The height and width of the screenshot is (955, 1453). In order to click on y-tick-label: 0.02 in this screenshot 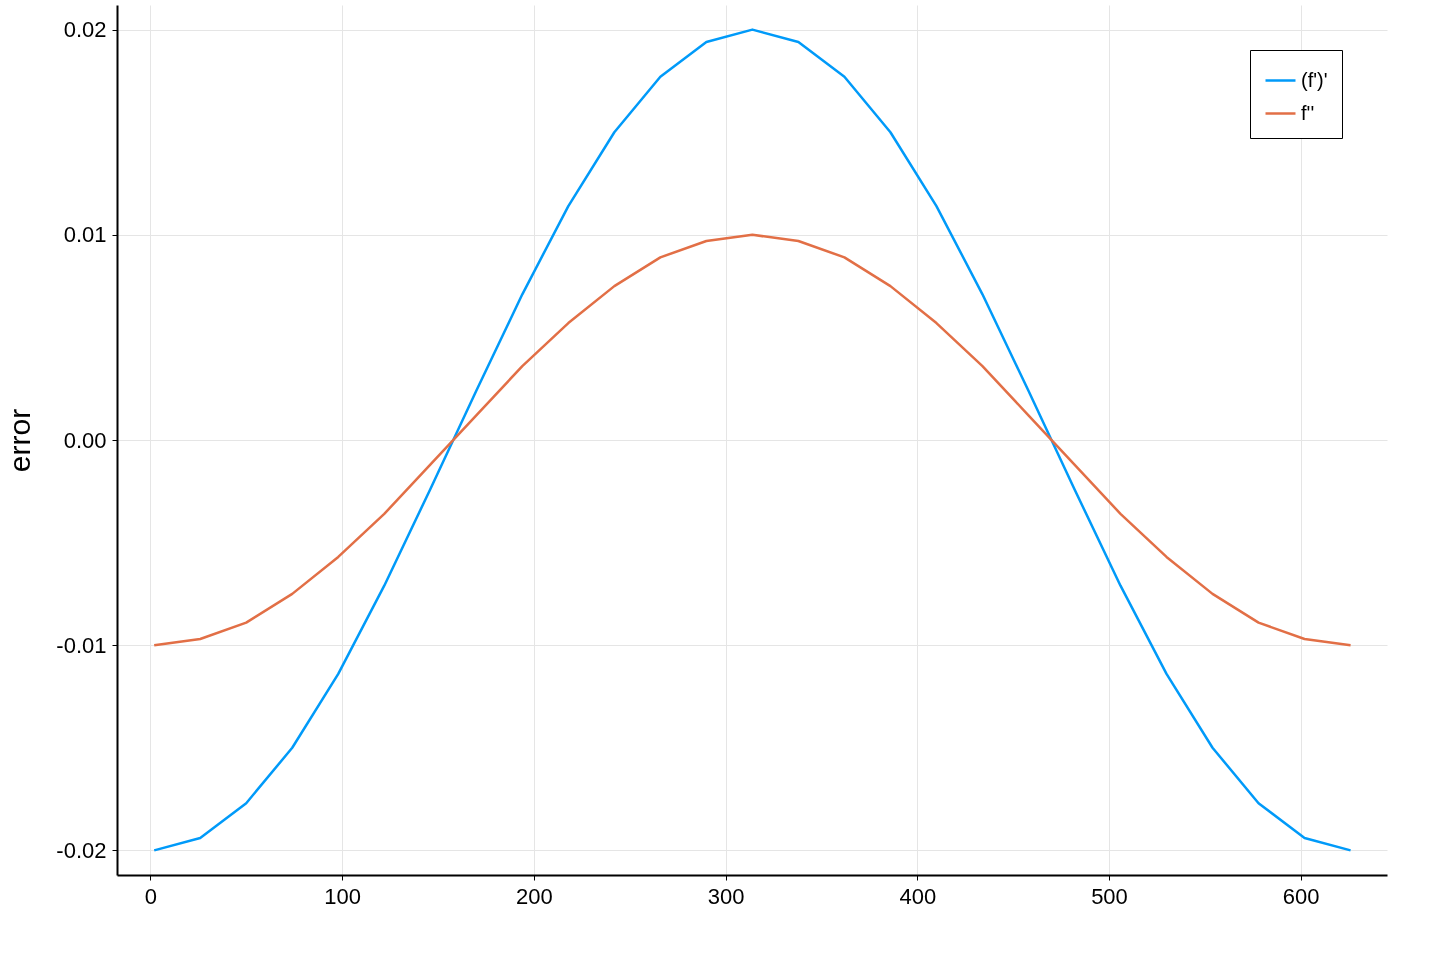, I will do `click(85, 30)`.